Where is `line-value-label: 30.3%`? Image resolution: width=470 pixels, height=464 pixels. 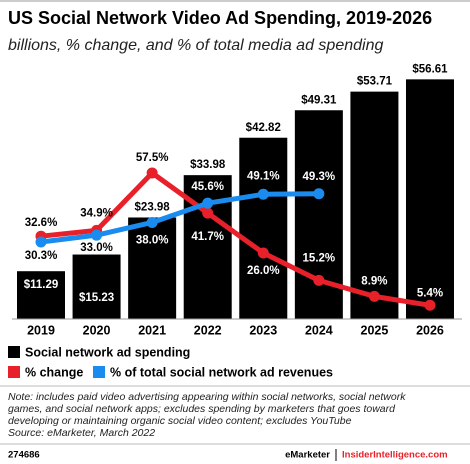
line-value-label: 30.3% is located at coordinates (41, 256).